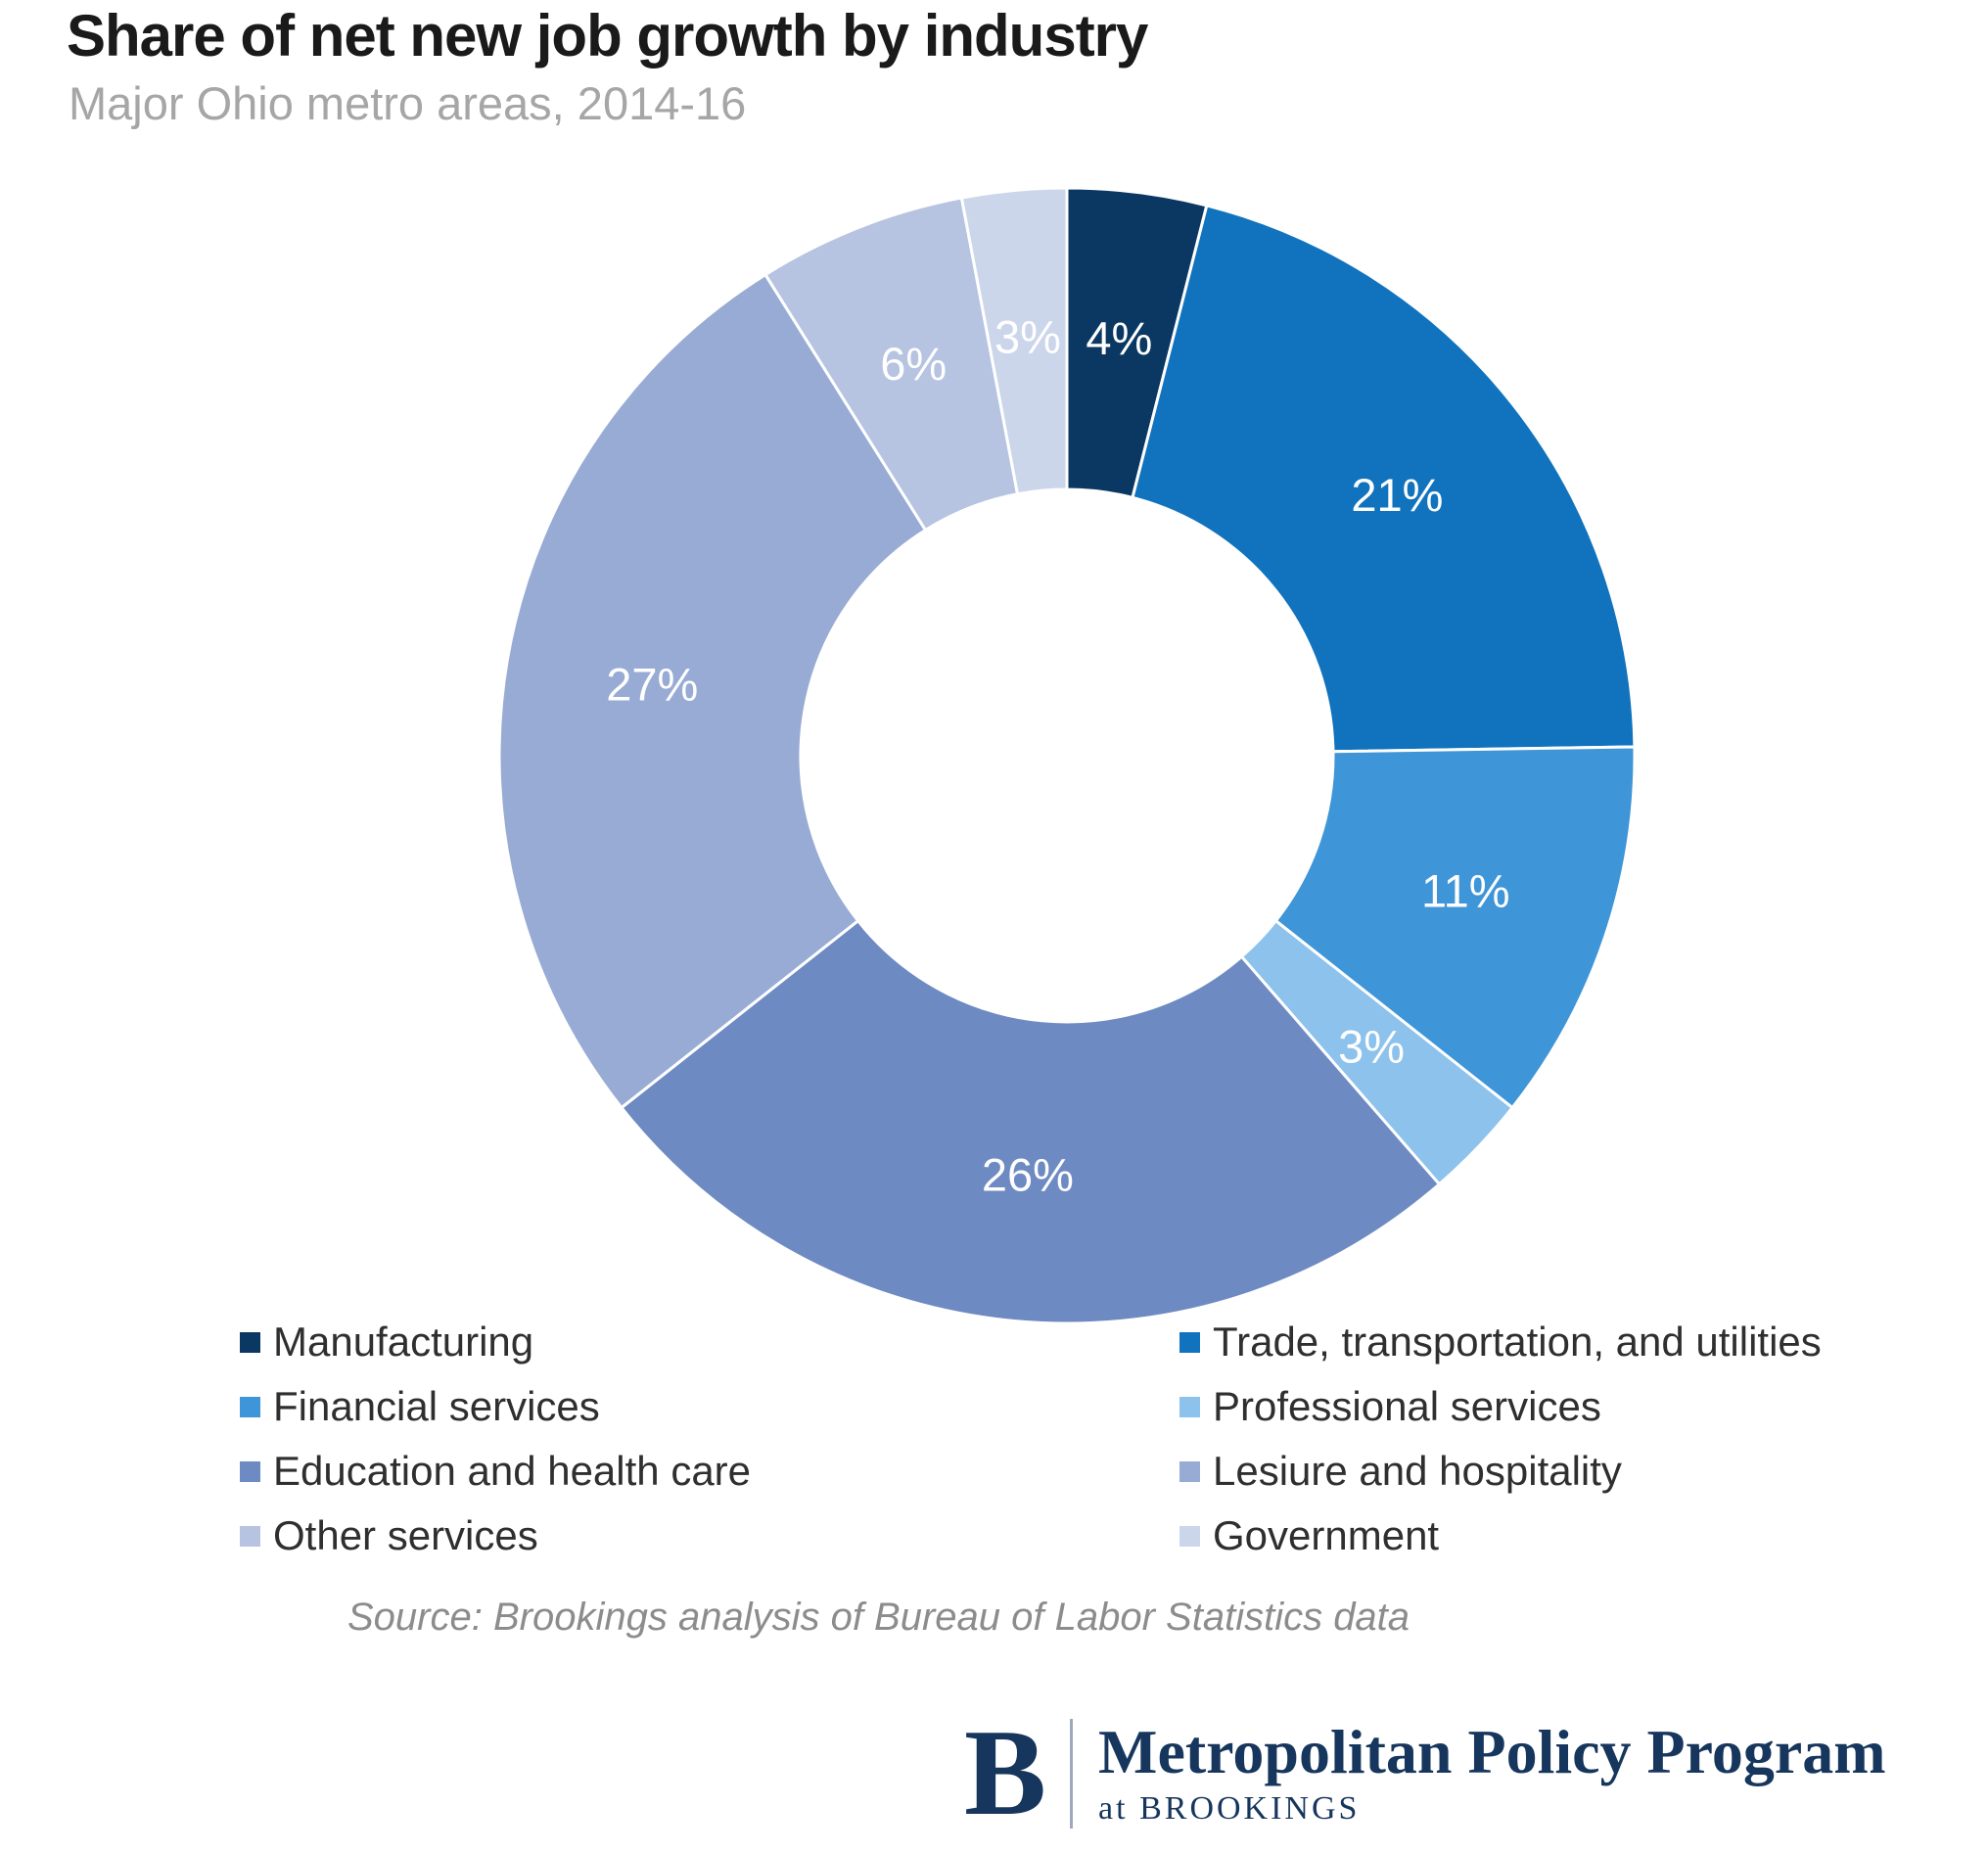  I want to click on program-name: Metropolitan Policy Program, so click(1492, 1752).